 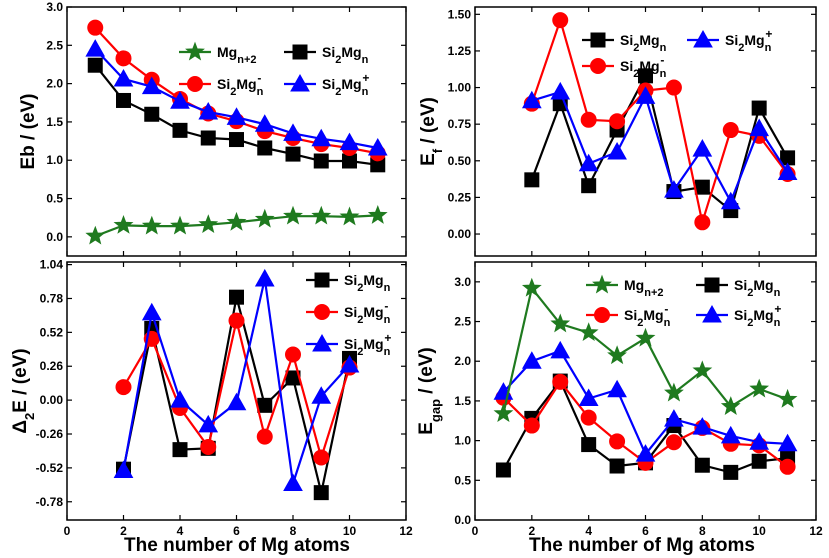 I want to click on legend-item: Si2Mgn, so click(x=624, y=43).